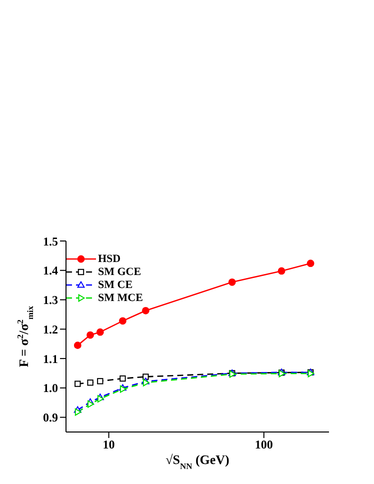  What do you see at coordinates (120, 298) in the screenshot?
I see `legend-label: SM MCE` at bounding box center [120, 298].